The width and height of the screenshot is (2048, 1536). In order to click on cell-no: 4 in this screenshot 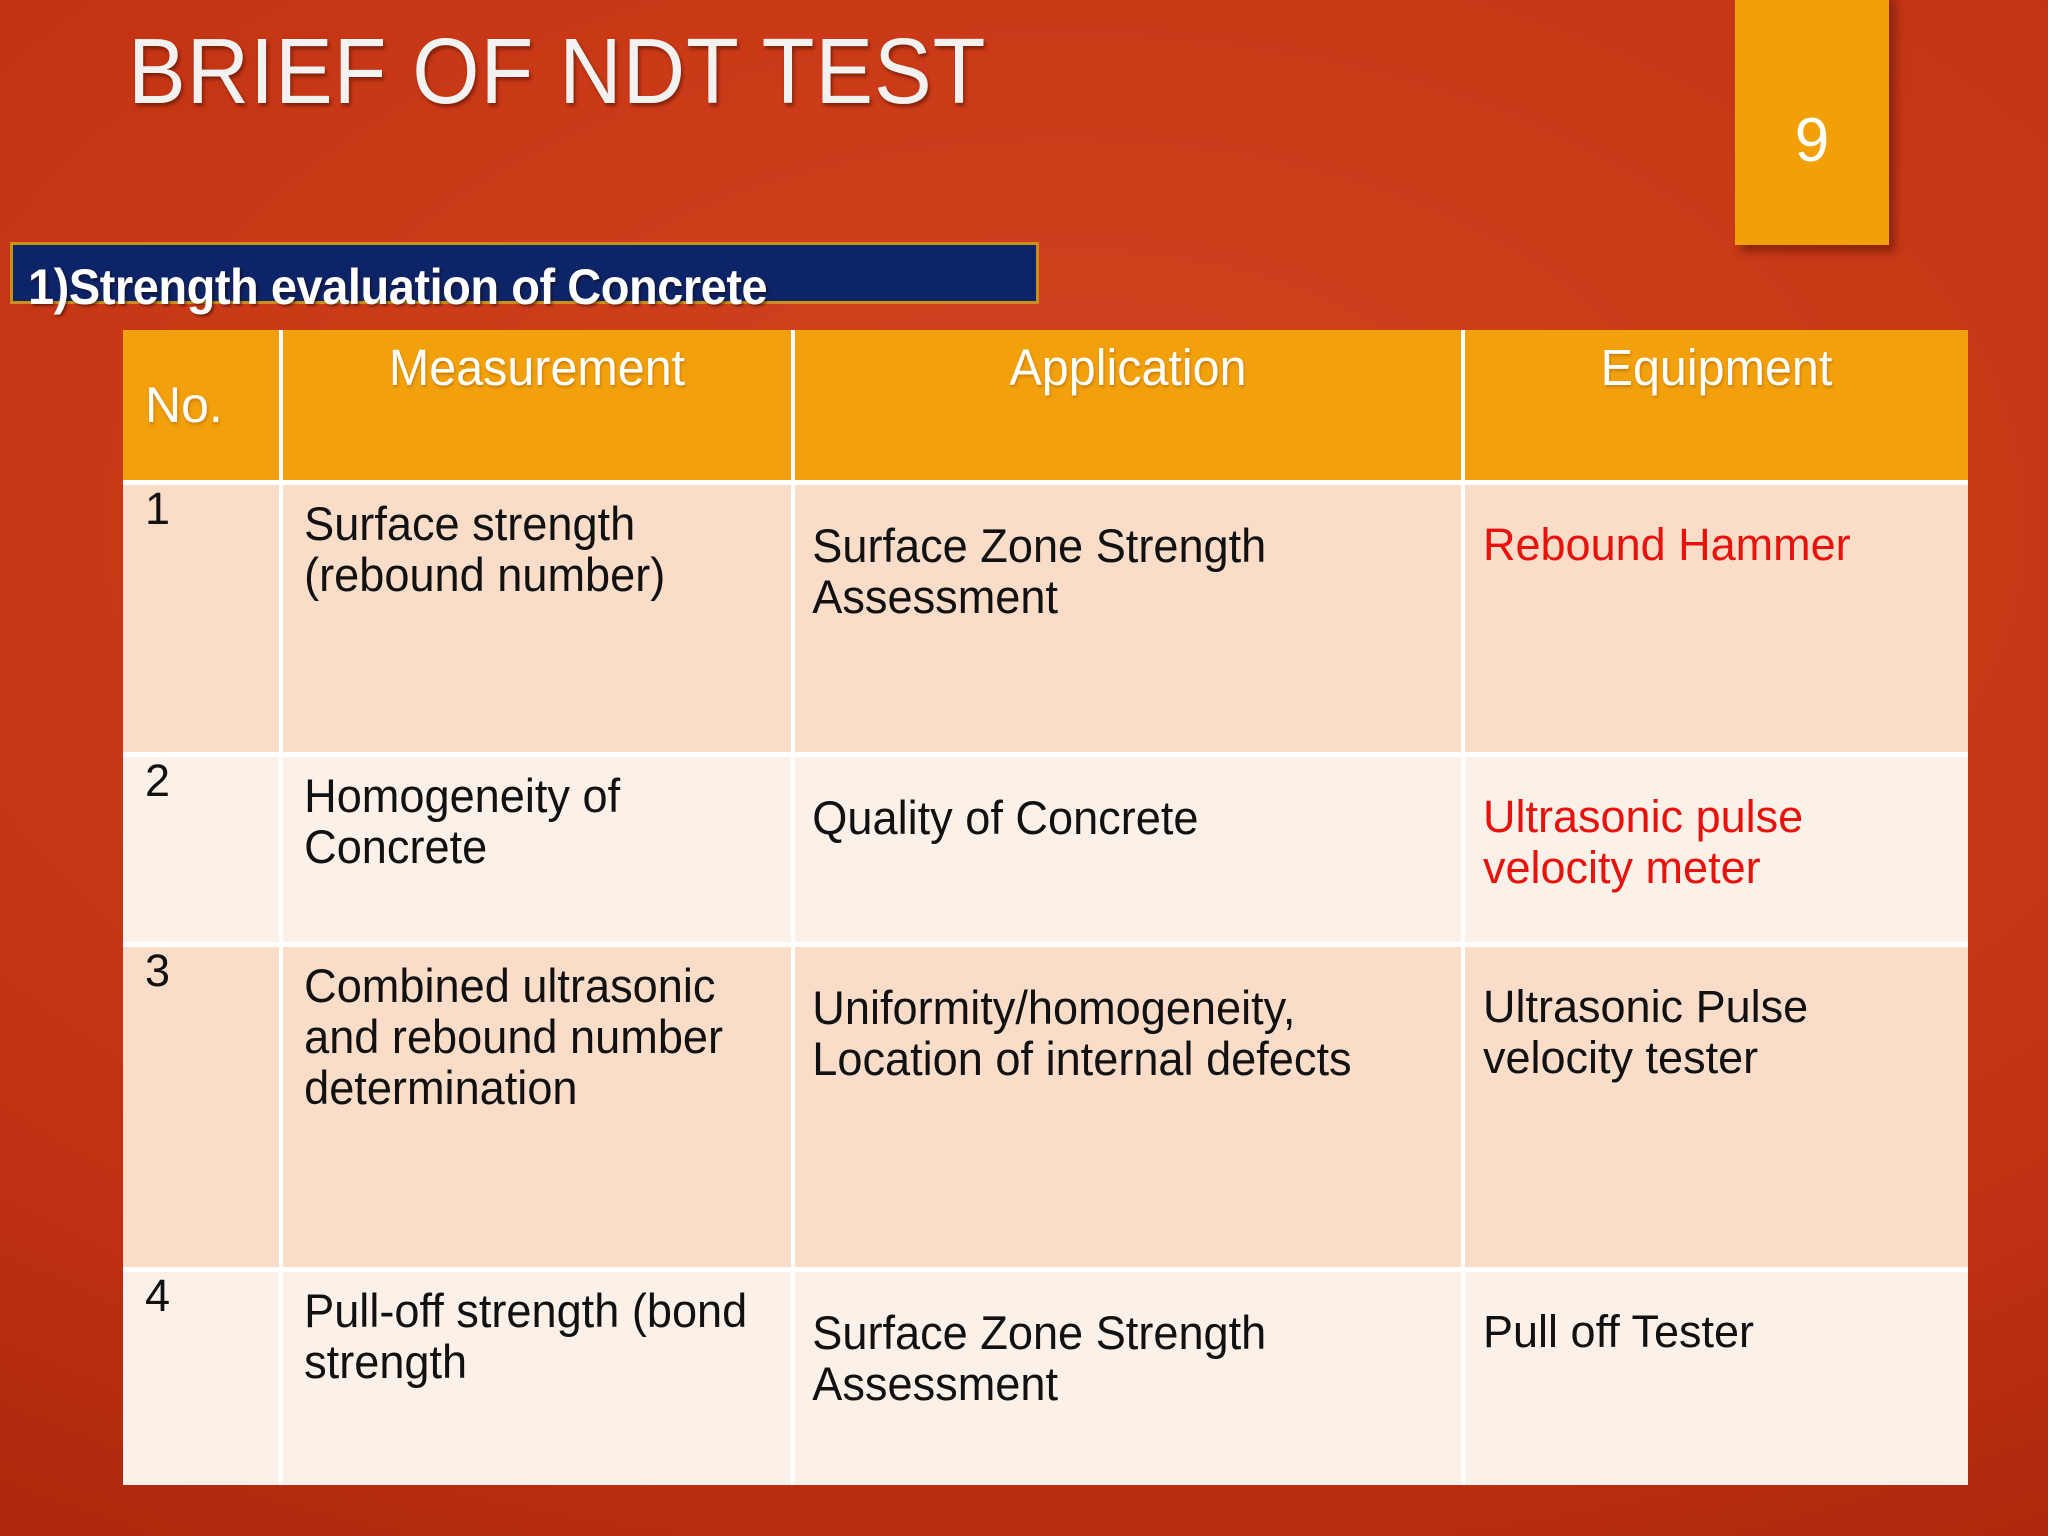, I will do `click(203, 1378)`.